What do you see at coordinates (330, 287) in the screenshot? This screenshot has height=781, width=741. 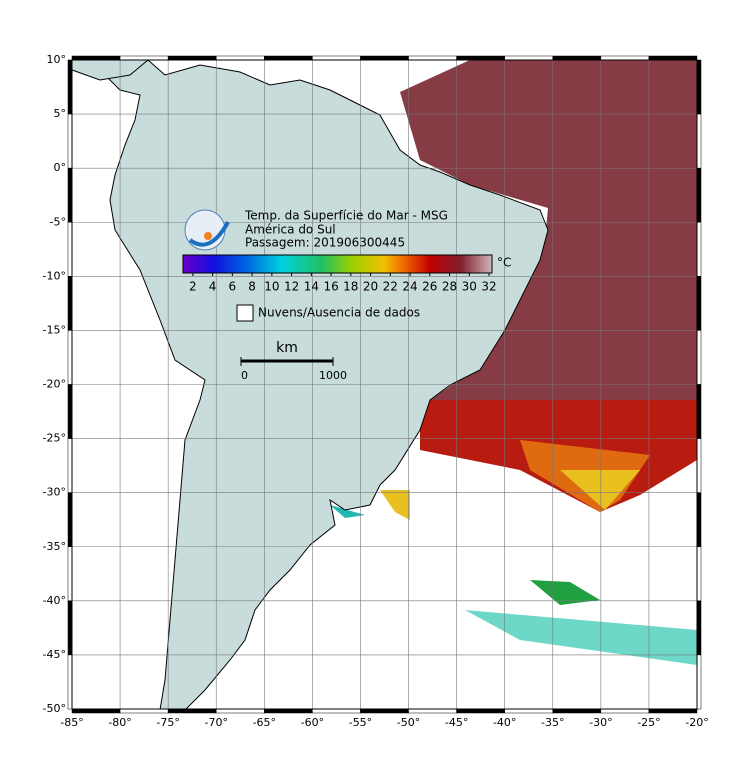 I see `colorbar-tick-label: 16` at bounding box center [330, 287].